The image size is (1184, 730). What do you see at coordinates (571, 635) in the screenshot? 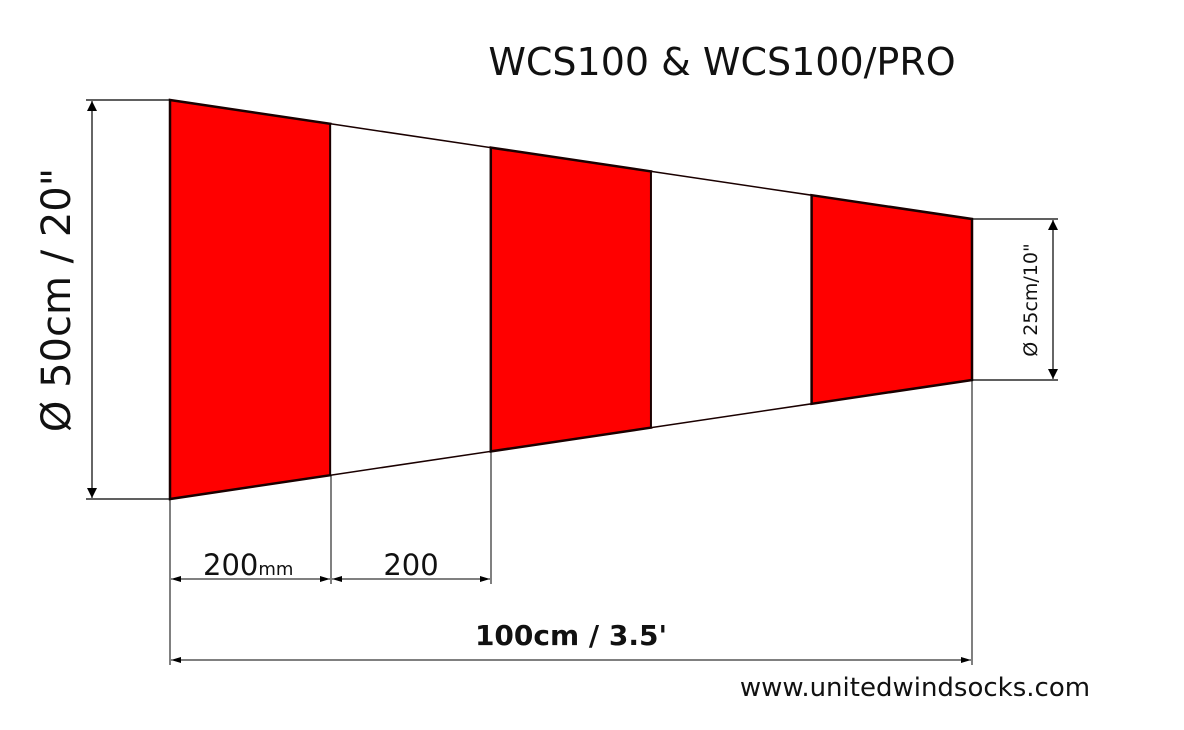
I see `total-length-label: 100cm / 3.5'` at bounding box center [571, 635].